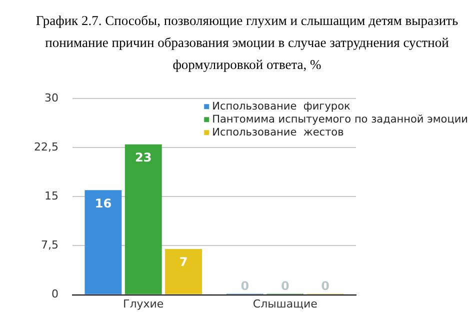 This screenshot has width=476, height=320. Describe the element at coordinates (143, 303) in the screenshot. I see `x-tick-label: Глухие` at that location.